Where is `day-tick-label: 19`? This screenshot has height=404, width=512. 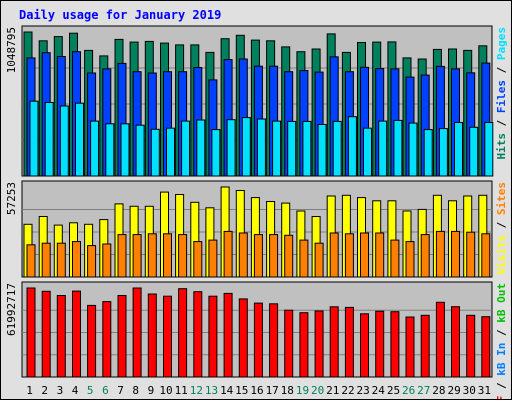
day-tick-label: 19 is located at coordinates (302, 390).